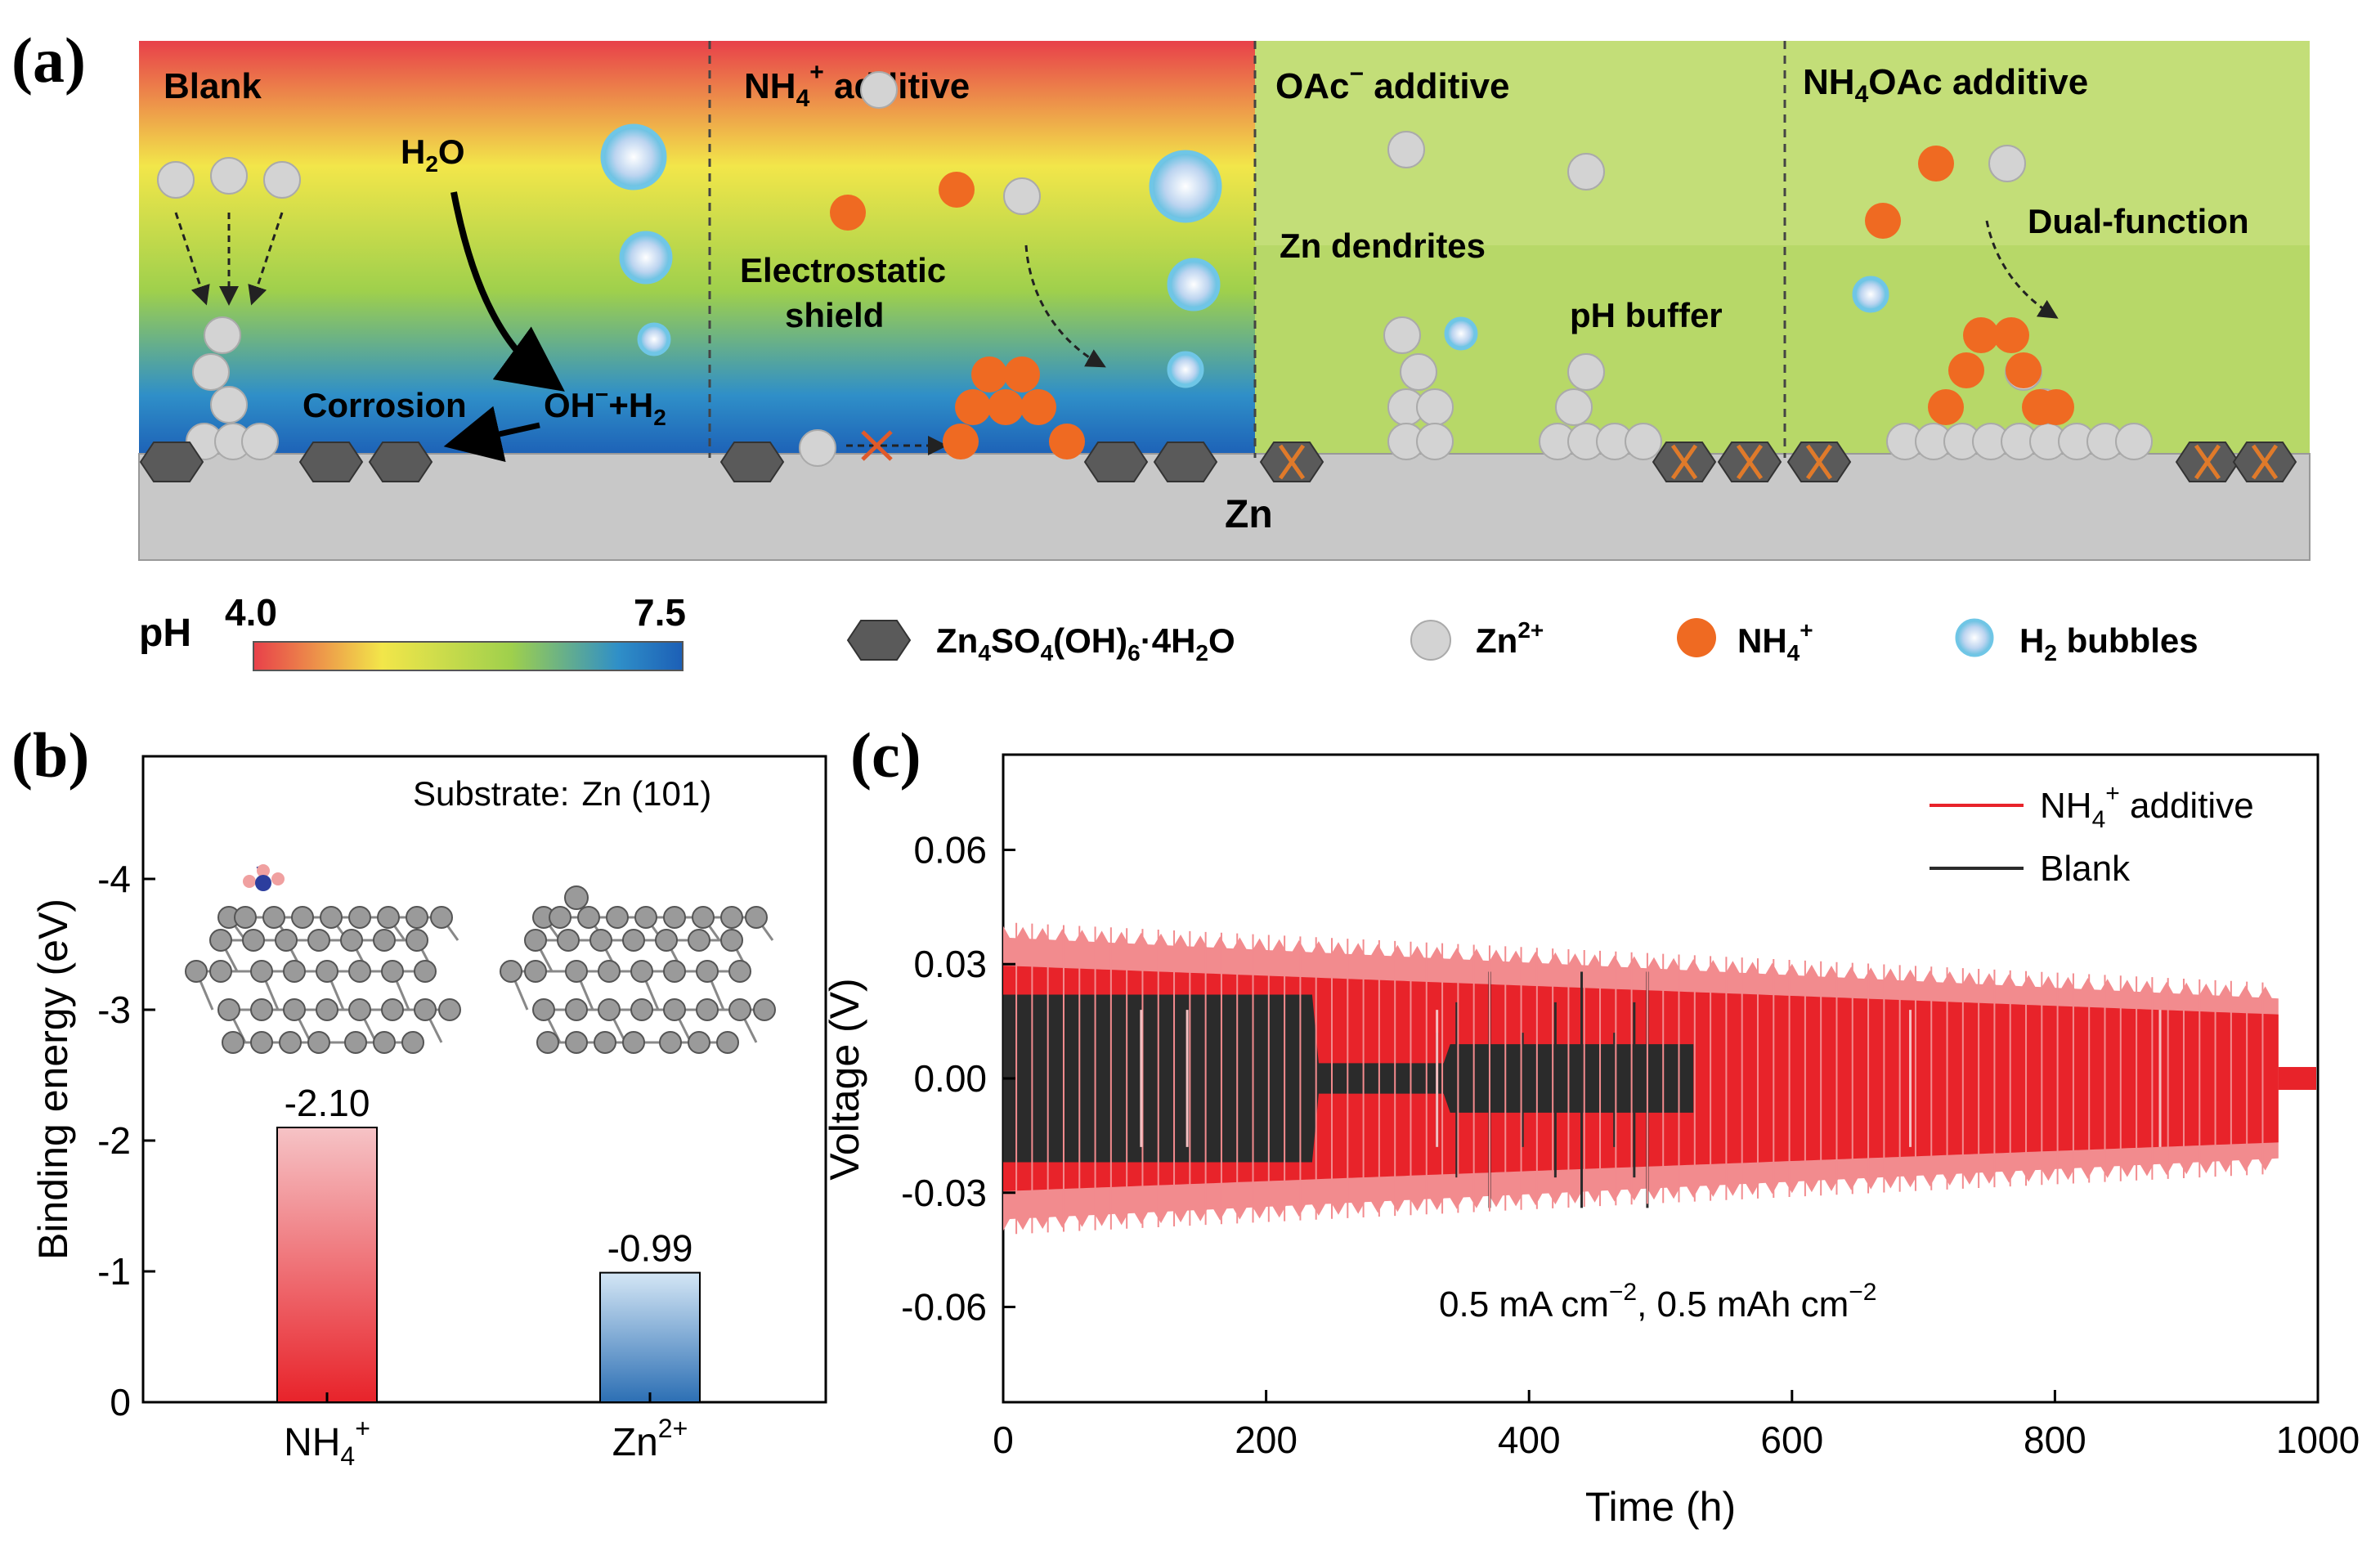  What do you see at coordinates (2055, 1440) in the screenshot?
I see `x-tick-label: 800` at bounding box center [2055, 1440].